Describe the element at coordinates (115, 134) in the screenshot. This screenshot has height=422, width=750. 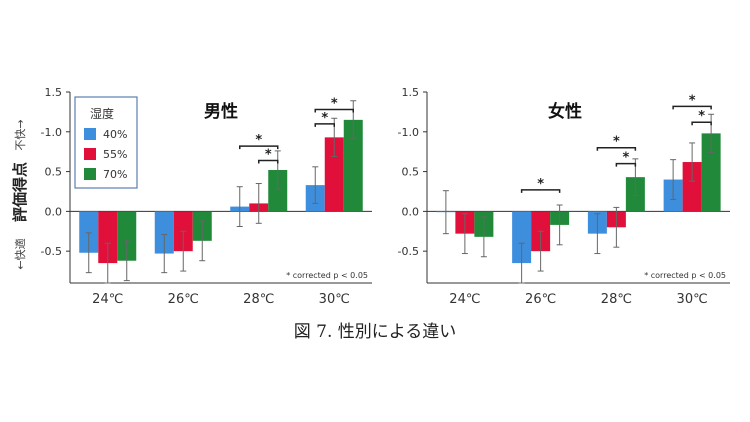
I see `legend-label: 40%` at that location.